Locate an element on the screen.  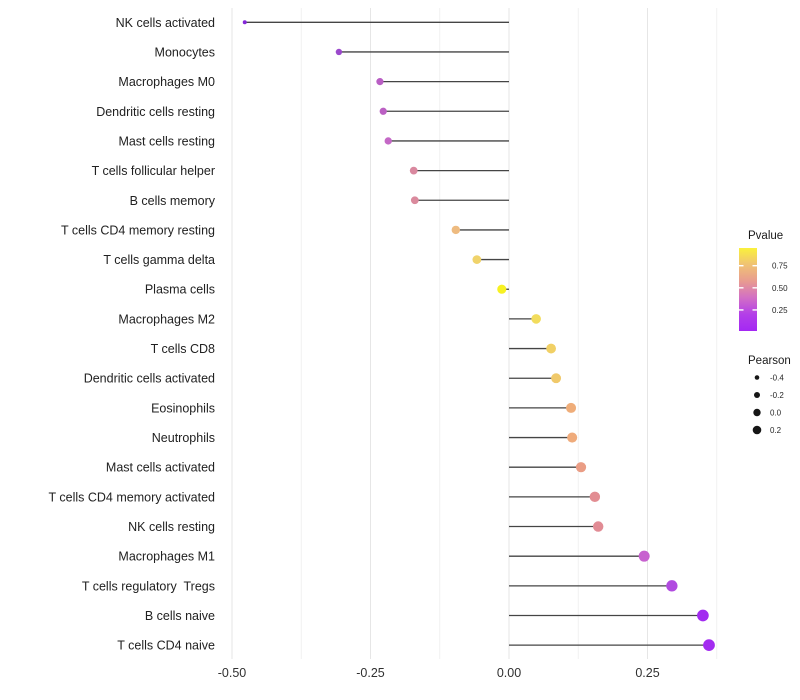
pvalue-colorbar-ticks: 0.75 0.50 0.25 is located at coordinates (763, 288).